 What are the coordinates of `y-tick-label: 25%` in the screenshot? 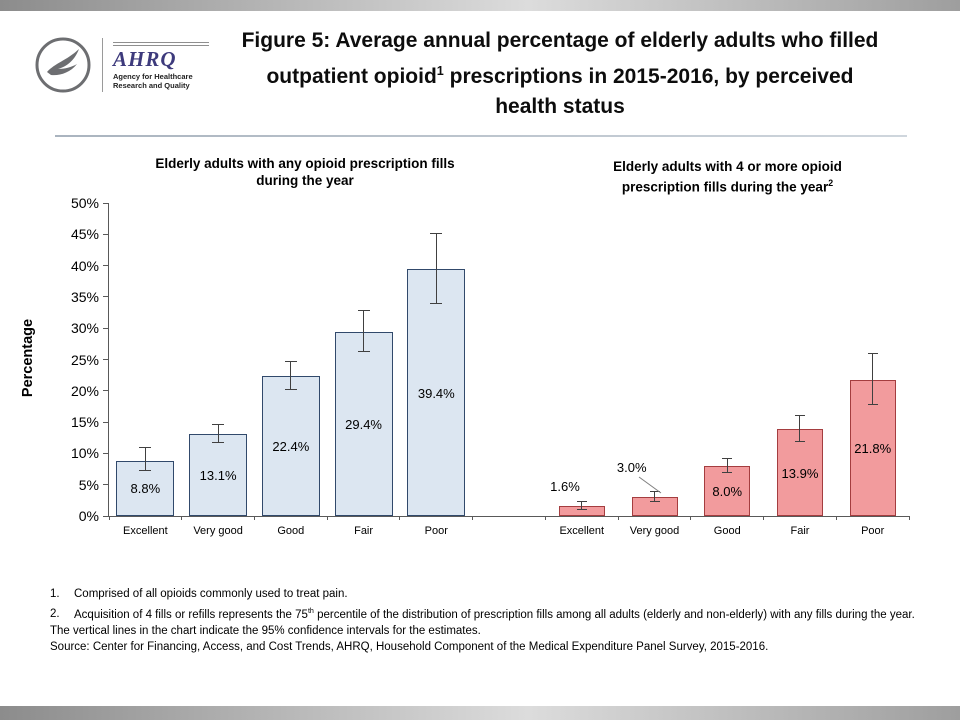 It's located at (84, 359).